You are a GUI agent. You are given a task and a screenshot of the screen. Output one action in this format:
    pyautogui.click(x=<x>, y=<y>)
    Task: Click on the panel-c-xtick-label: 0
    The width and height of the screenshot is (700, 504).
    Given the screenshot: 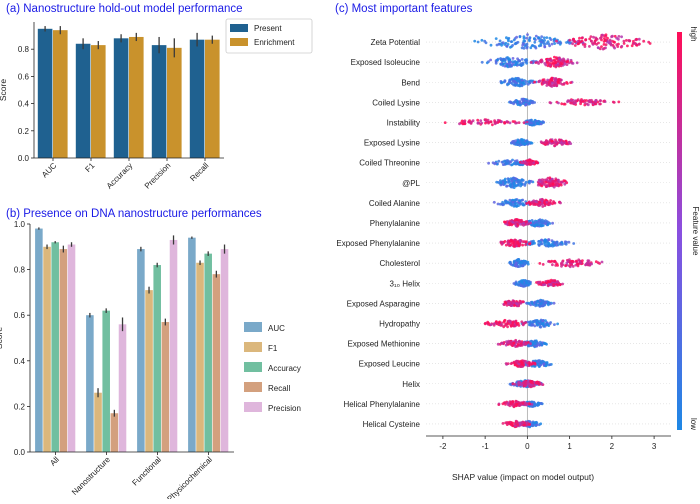 What is the action you would take?
    pyautogui.click(x=527, y=446)
    